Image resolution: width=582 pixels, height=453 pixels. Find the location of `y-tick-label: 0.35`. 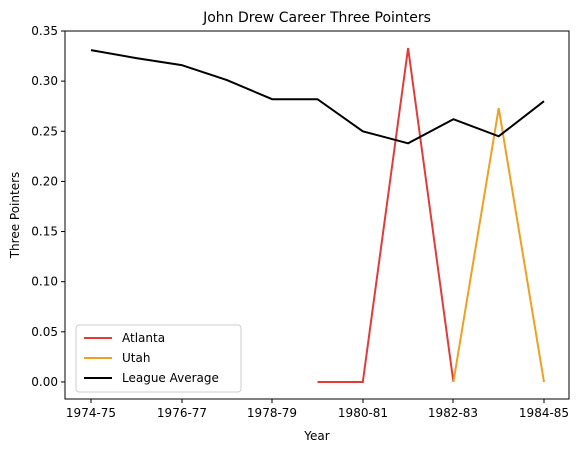

y-tick-label: 0.35 is located at coordinates (44, 31).